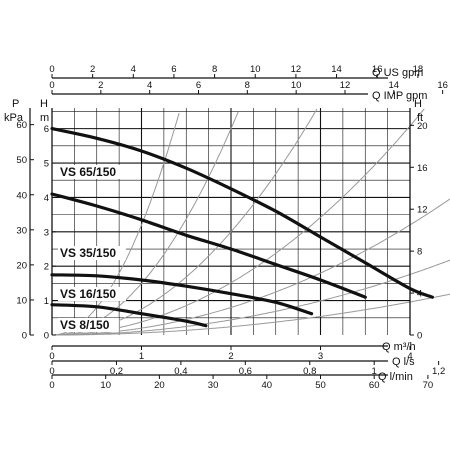  I want to click on imp-gpm-tick-label: 14, so click(394, 85).